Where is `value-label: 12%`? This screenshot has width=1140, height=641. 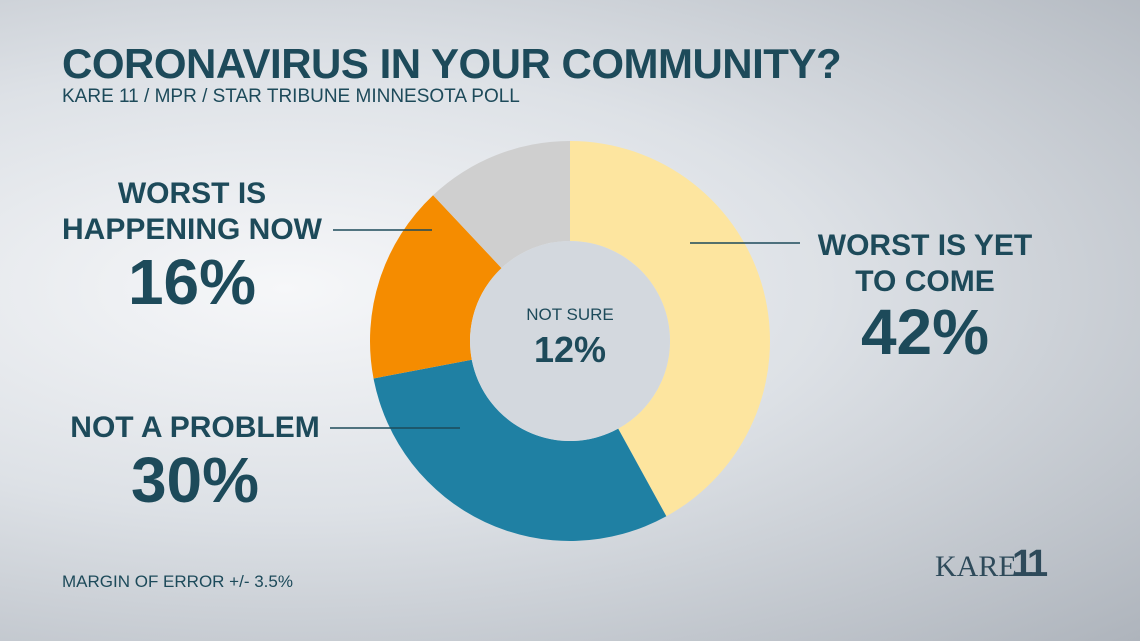 value-label: 12% is located at coordinates (570, 349).